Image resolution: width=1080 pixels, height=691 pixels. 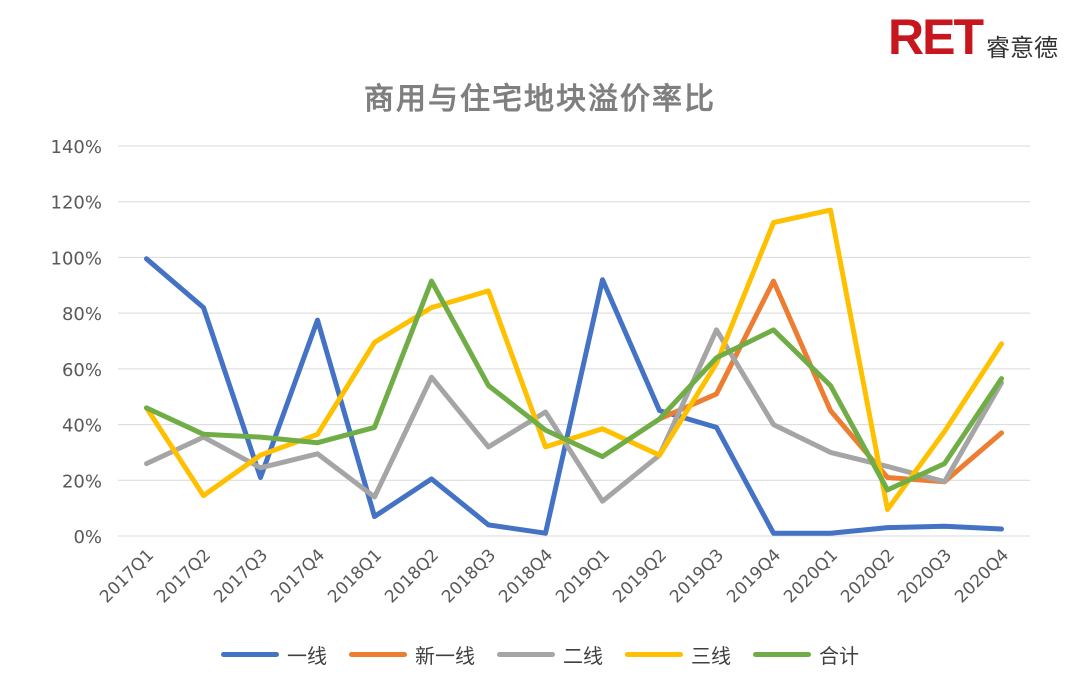 I want to click on y-tick-label: 100%, so click(x=76, y=258).